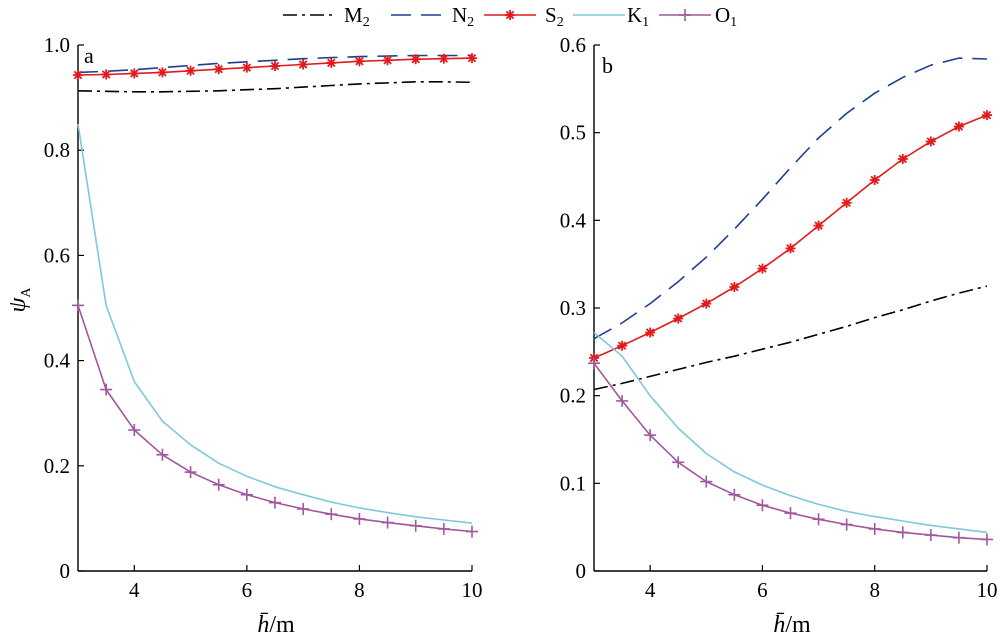  What do you see at coordinates (726, 16) in the screenshot?
I see `legend-label-o1: O1` at bounding box center [726, 16].